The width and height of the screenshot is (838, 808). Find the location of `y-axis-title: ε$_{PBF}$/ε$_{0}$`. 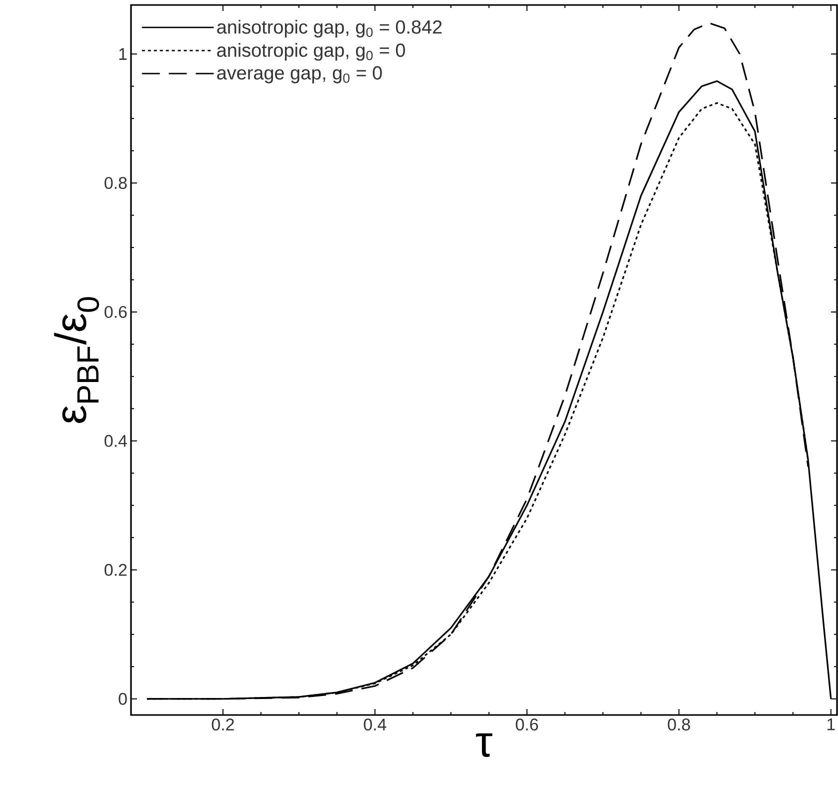

y-axis-title: ε$_{PBF}$/ε$_{0}$ is located at coordinates (77, 360).